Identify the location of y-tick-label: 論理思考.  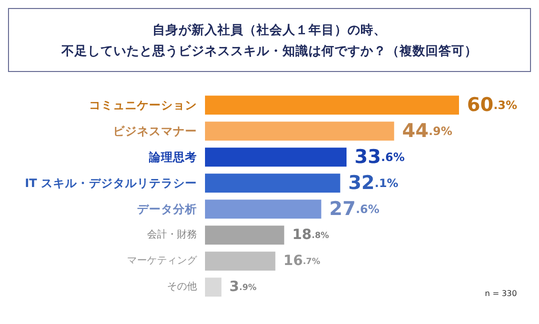
(172, 157).